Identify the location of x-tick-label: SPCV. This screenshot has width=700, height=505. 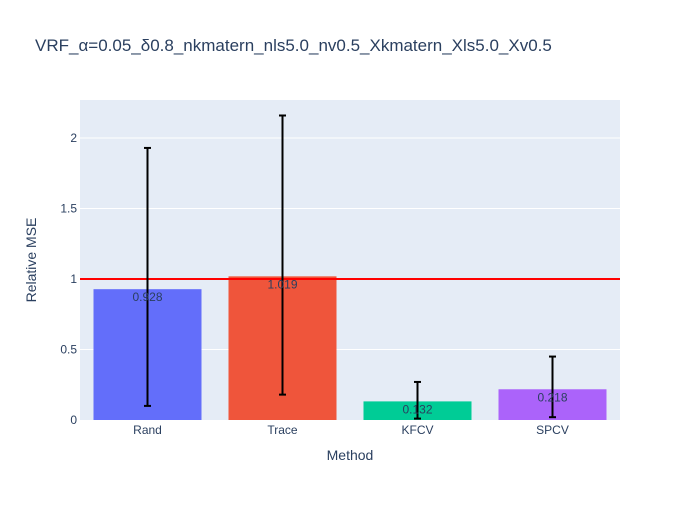
(552, 430).